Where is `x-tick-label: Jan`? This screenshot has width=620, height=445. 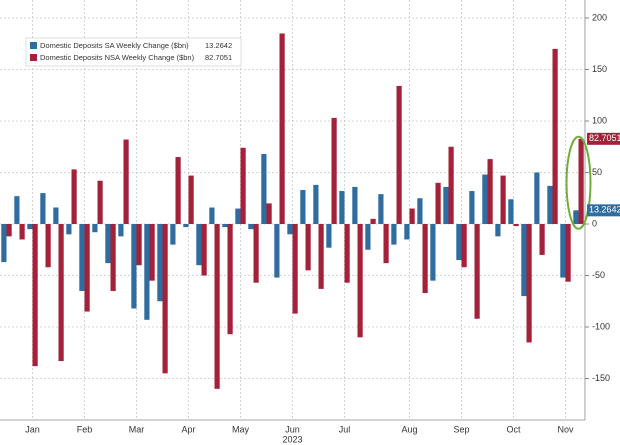 x-tick-label: Jan is located at coordinates (32, 429).